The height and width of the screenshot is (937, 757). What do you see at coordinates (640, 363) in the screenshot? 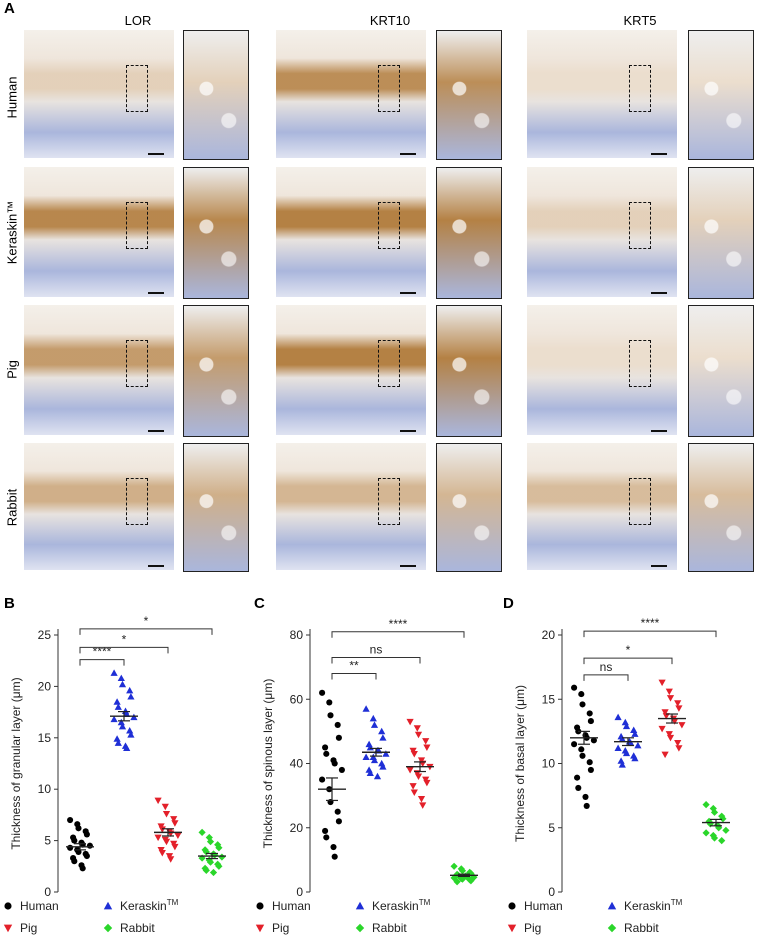
I see `inset-marker-pig-krt5` at bounding box center [640, 363].